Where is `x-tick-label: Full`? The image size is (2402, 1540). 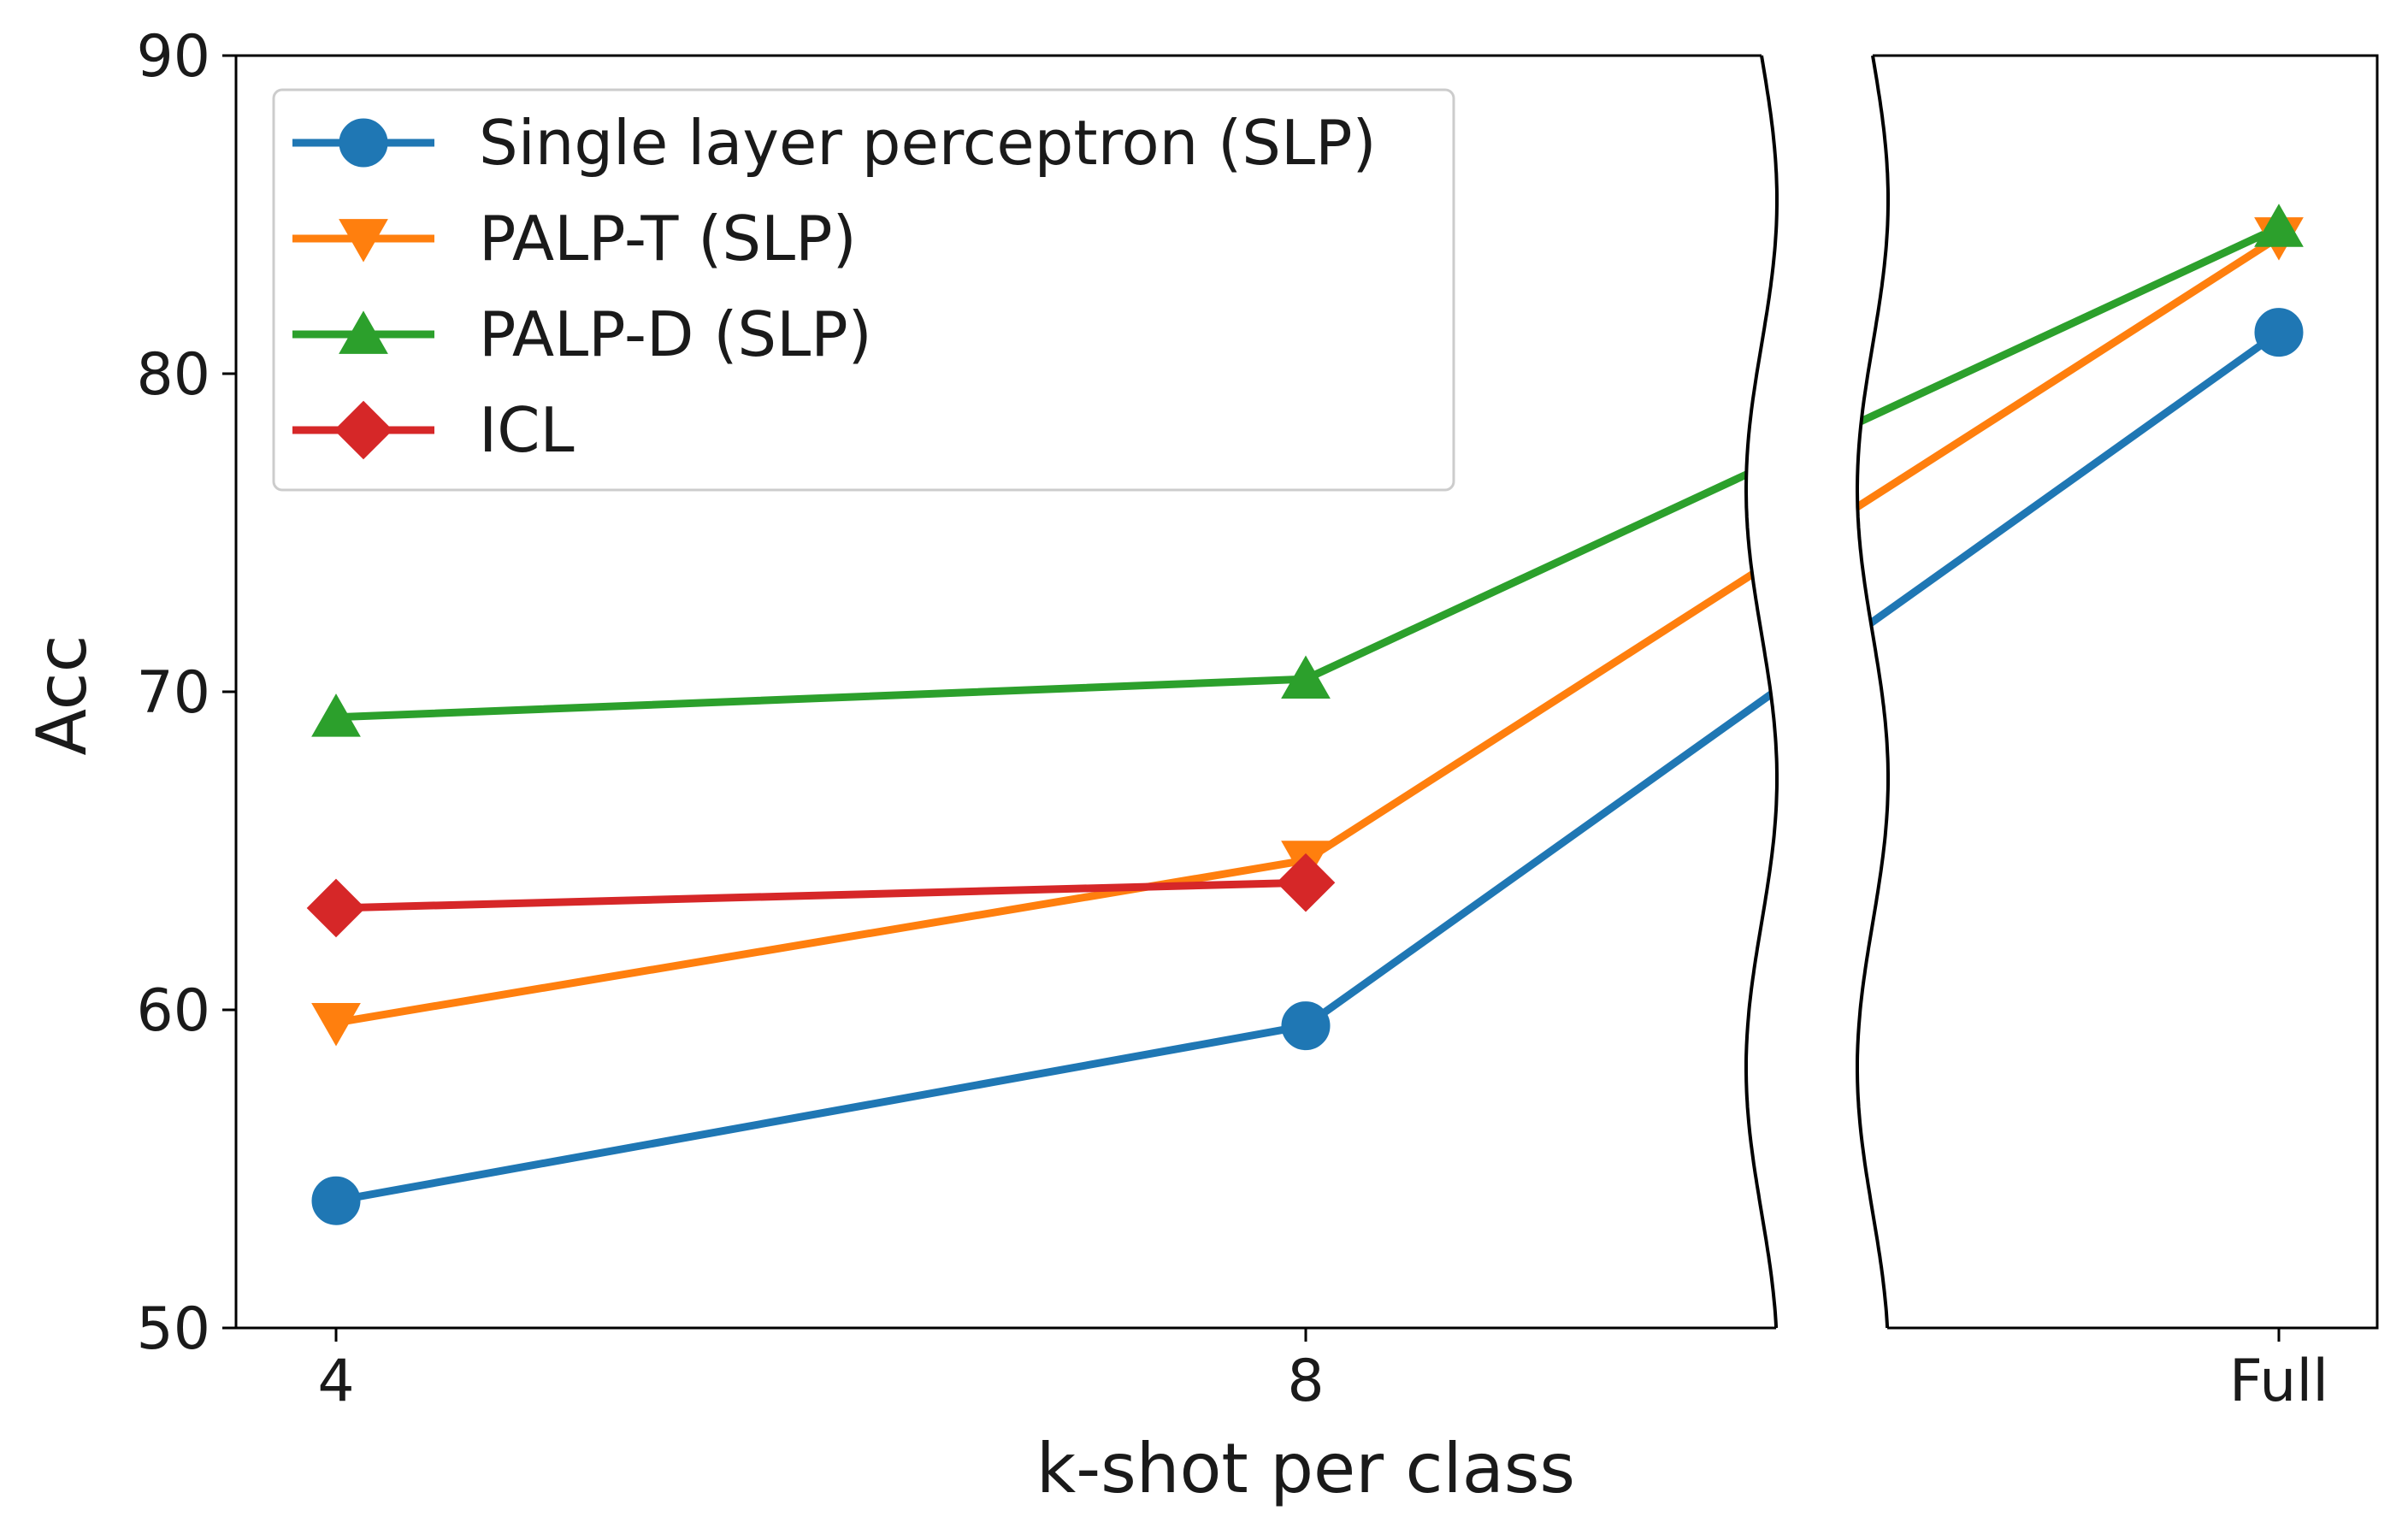 x-tick-label: Full is located at coordinates (2278, 1382).